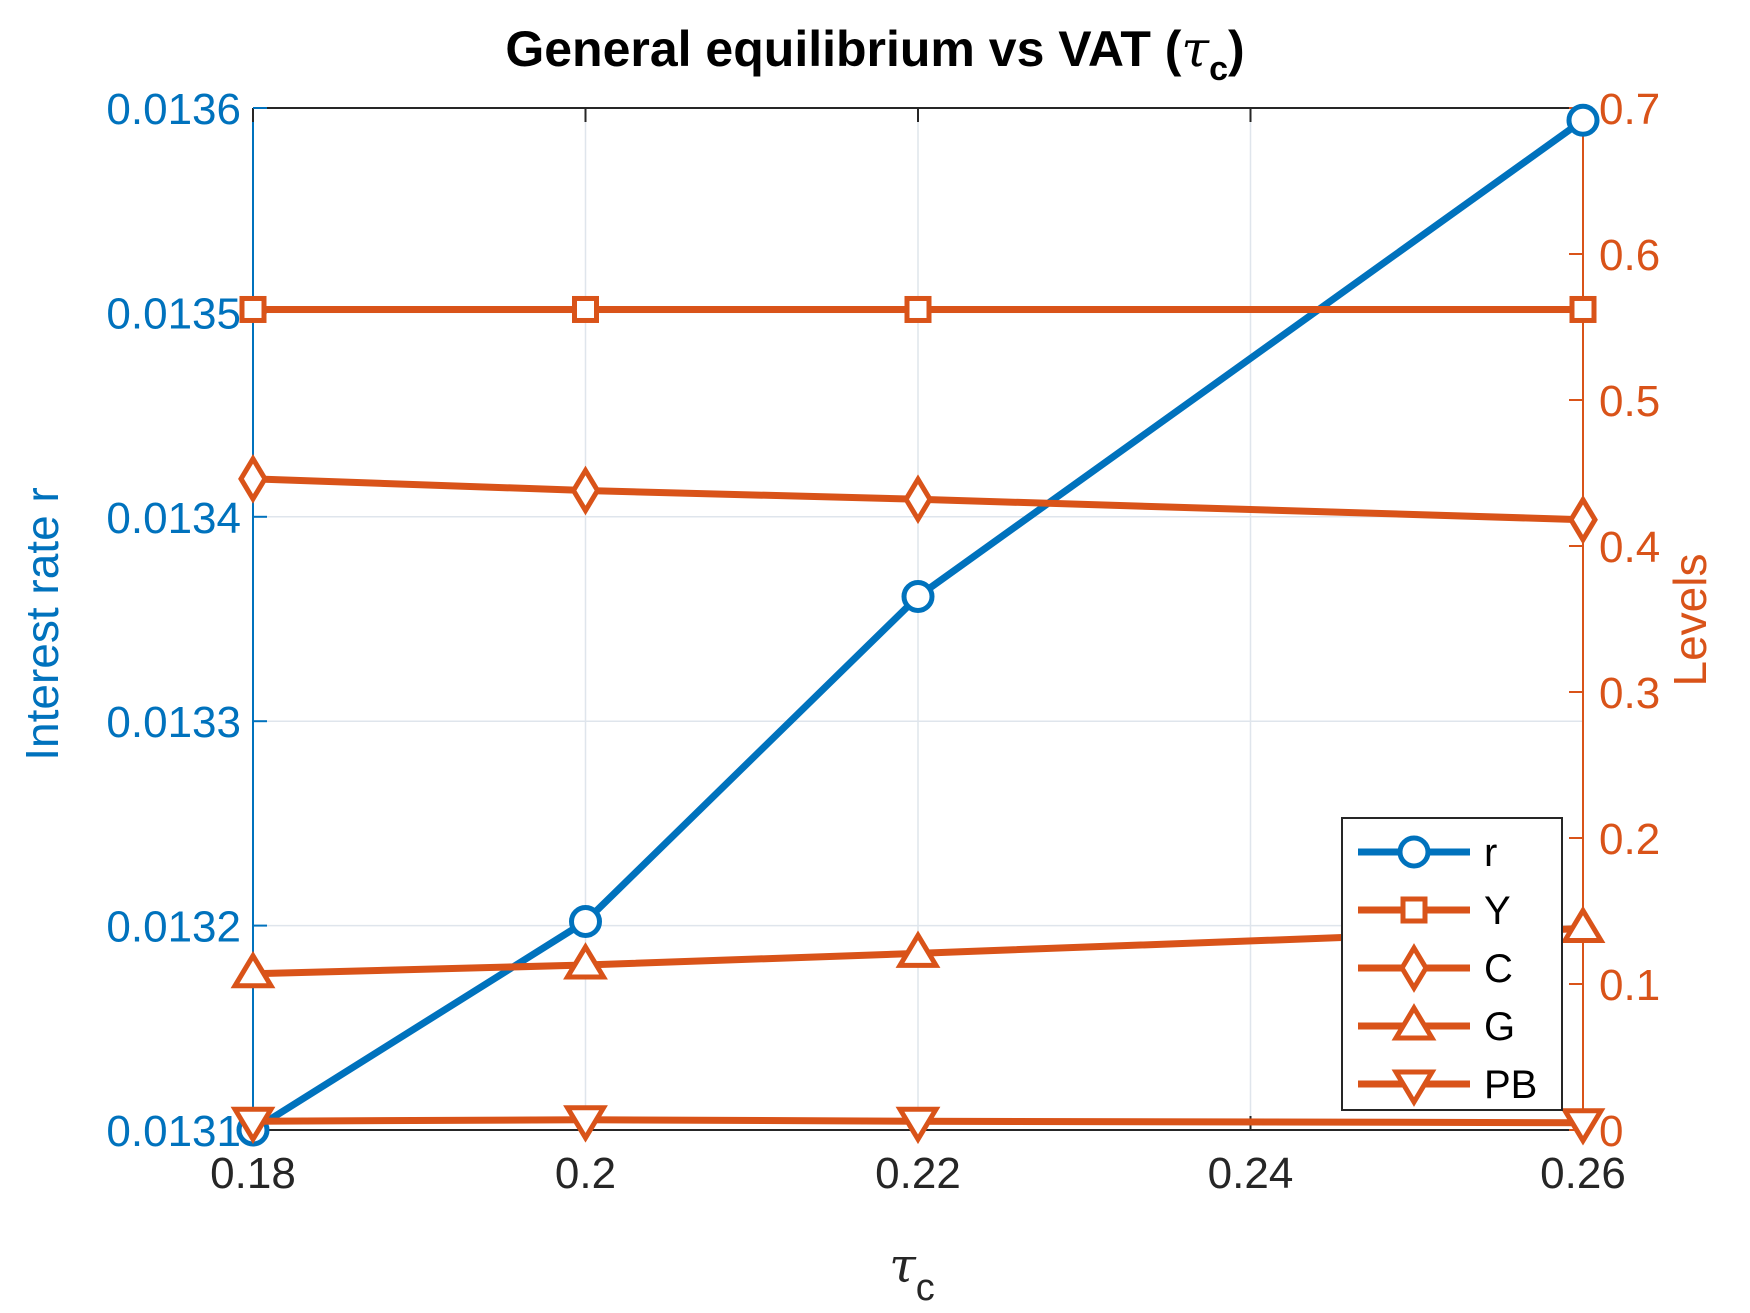 The width and height of the screenshot is (1750, 1313). What do you see at coordinates (42, 624) in the screenshot?
I see `y-axis-left-label: Interest rate r` at bounding box center [42, 624].